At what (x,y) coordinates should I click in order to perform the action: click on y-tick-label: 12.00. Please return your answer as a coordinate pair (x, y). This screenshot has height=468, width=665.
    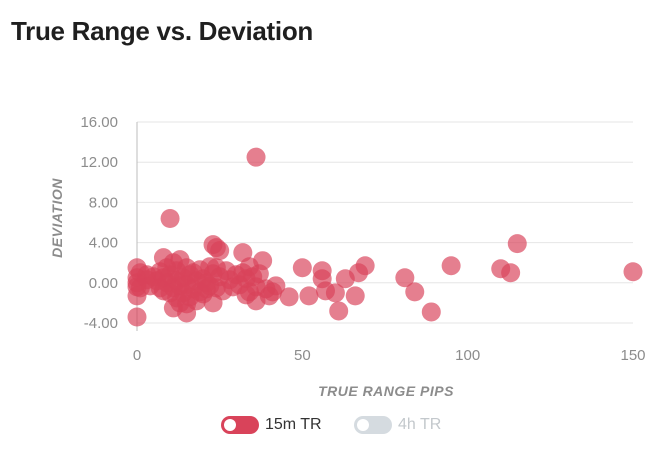
    Looking at the image, I should click on (99, 162).